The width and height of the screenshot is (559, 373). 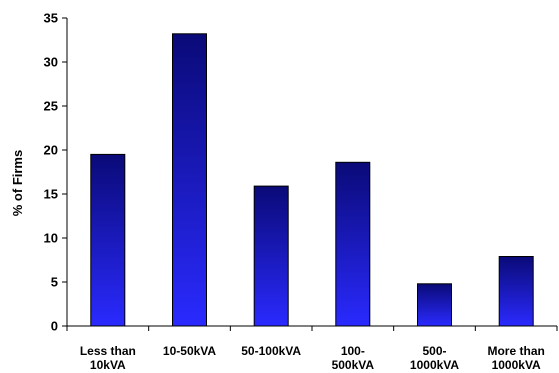 What do you see at coordinates (353, 358) in the screenshot?
I see `x-category-label: 100-500kVA` at bounding box center [353, 358].